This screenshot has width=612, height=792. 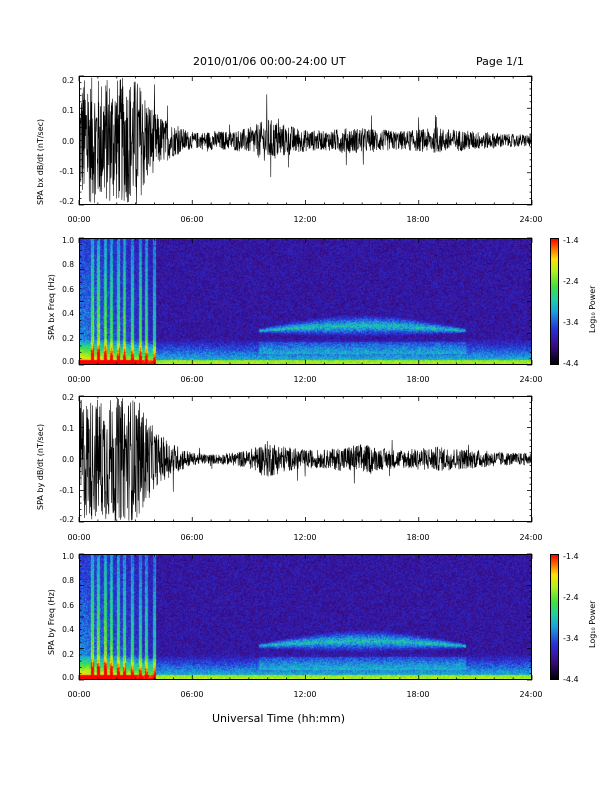 I want to click on panel-by-spectrogram, so click(x=305, y=617).